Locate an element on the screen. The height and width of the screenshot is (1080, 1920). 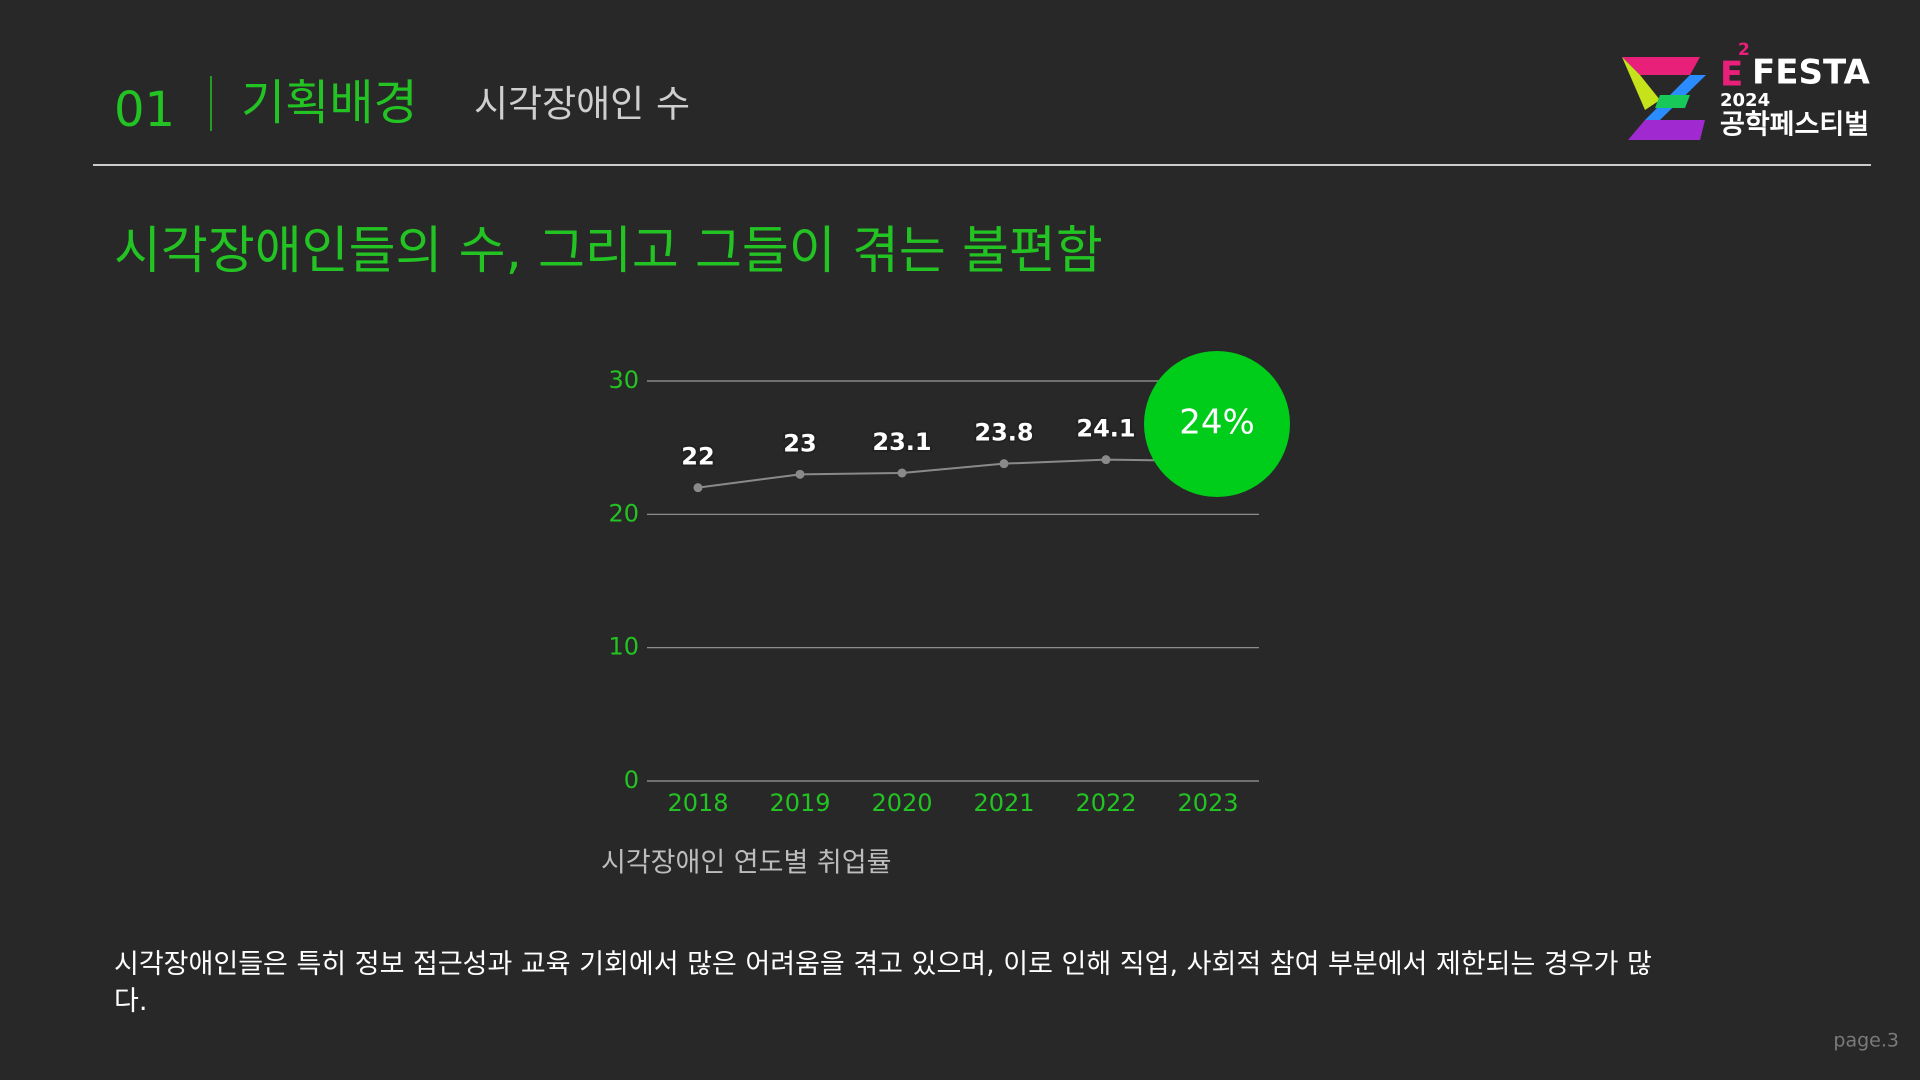
data-label: 23 is located at coordinates (799, 443).